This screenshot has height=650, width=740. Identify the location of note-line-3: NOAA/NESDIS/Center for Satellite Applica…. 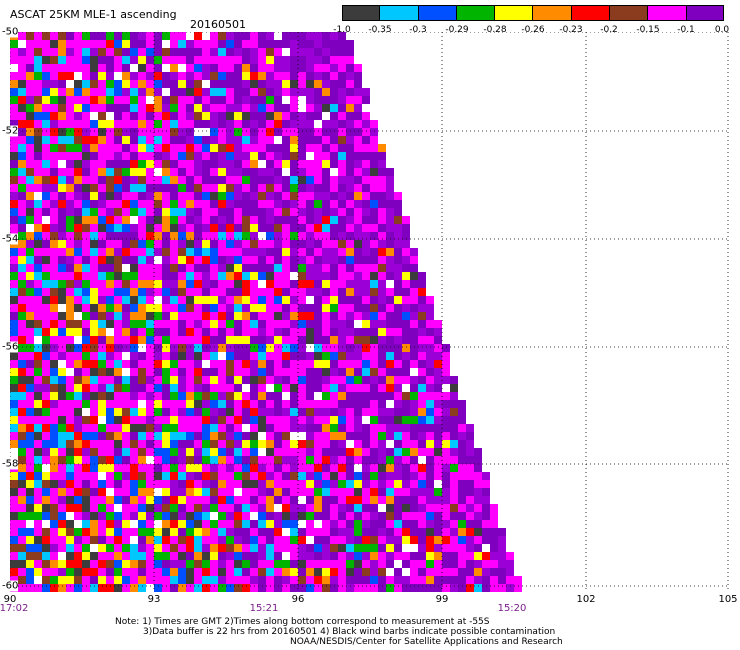
(426, 642).